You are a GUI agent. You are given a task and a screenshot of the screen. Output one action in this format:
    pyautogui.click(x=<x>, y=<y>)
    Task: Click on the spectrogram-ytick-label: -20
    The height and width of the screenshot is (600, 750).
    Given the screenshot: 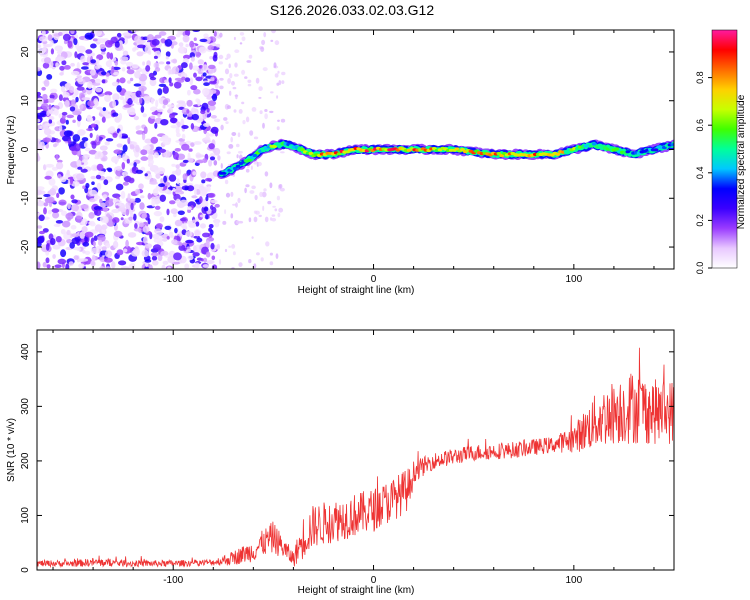 What is the action you would take?
    pyautogui.click(x=25, y=246)
    